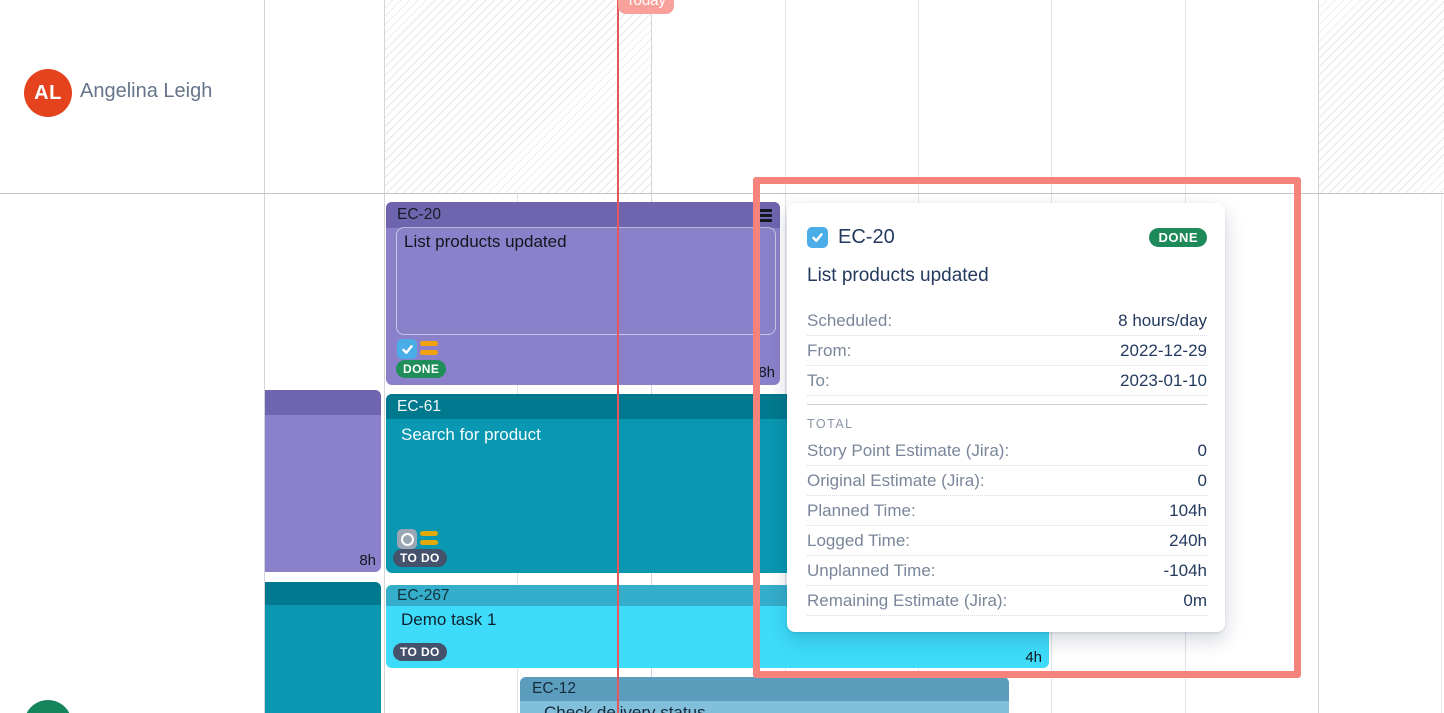 The image size is (1444, 713). I want to click on avatar: AL, so click(48, 93).